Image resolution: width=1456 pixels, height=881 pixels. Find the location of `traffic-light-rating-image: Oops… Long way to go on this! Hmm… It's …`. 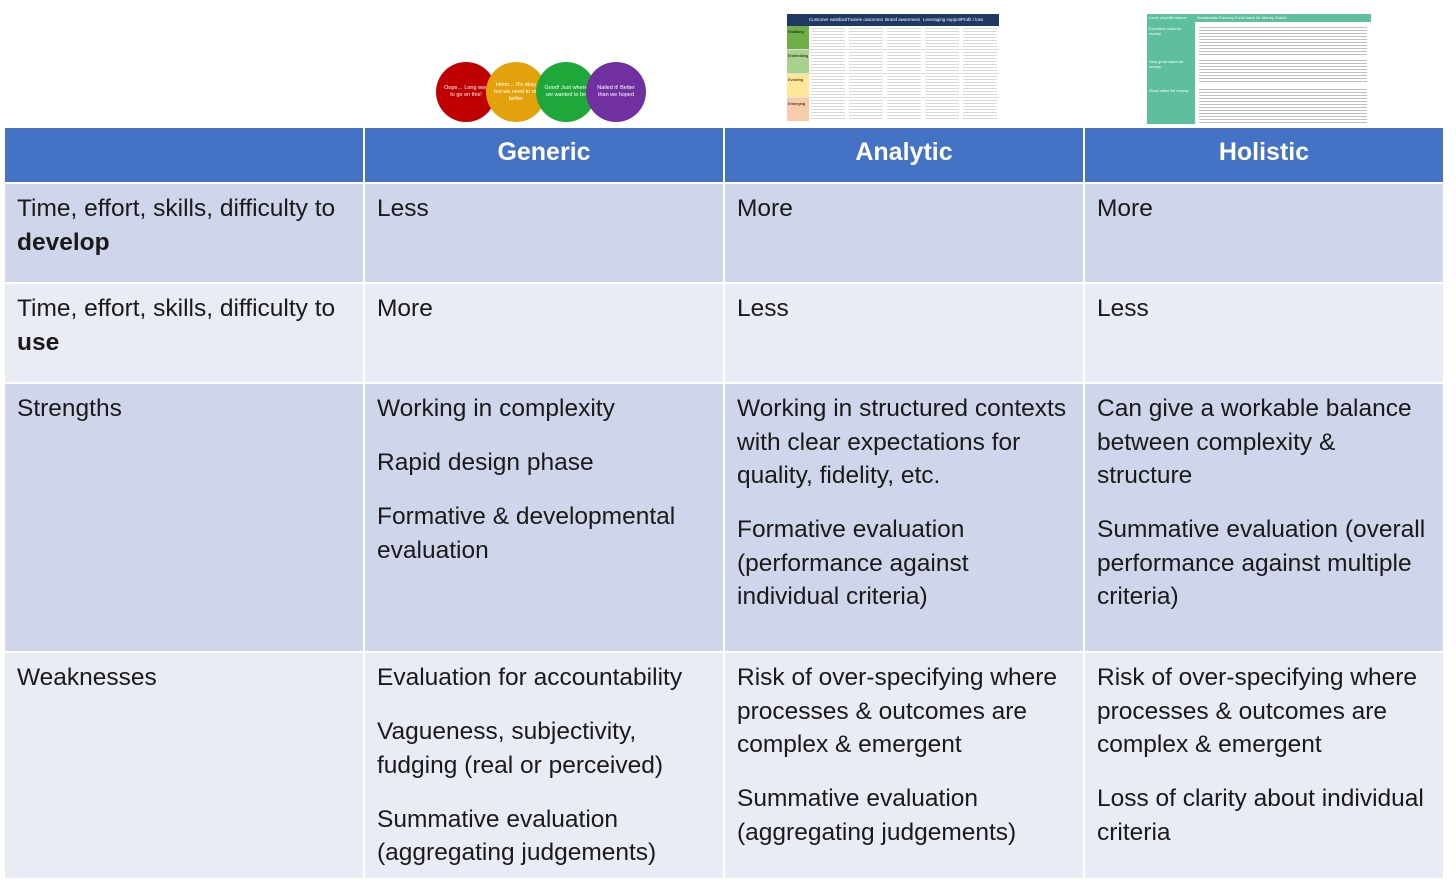

traffic-light-rating-image: Oops… Long way to go on this! Hmm… It's … is located at coordinates (542, 93).